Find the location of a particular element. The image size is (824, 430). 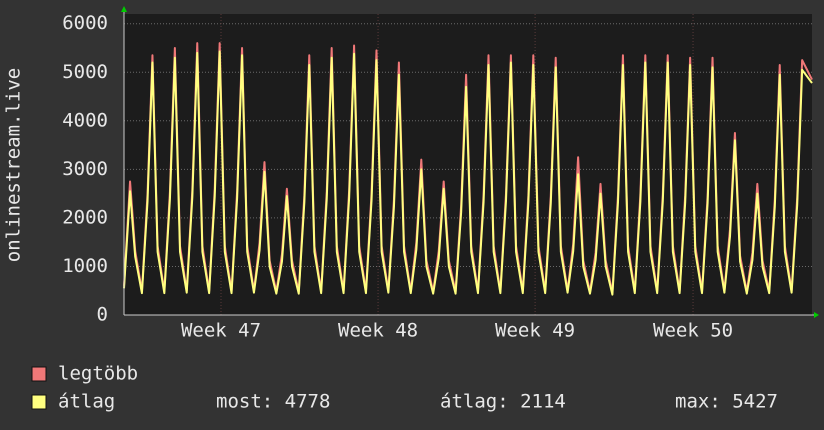

y-tick-label: 6000 is located at coordinates (85, 23).